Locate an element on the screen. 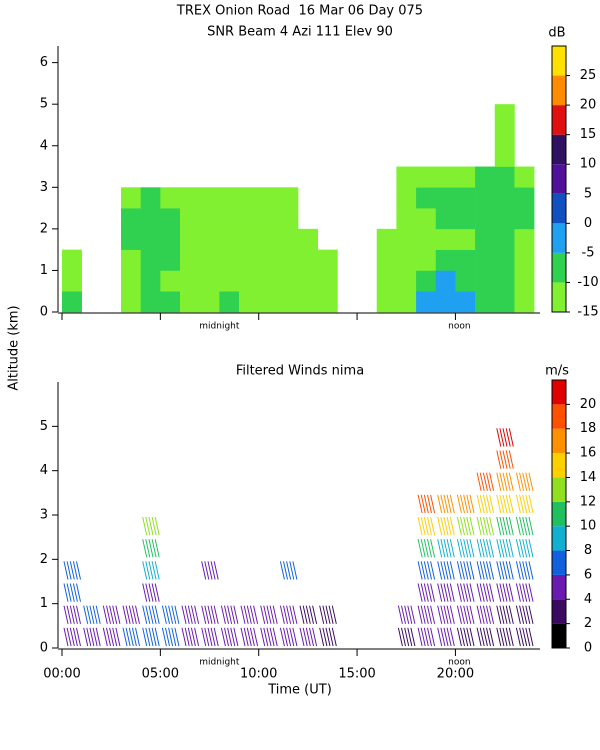 The width and height of the screenshot is (600, 750). colorbar-label: m/s is located at coordinates (557, 371).